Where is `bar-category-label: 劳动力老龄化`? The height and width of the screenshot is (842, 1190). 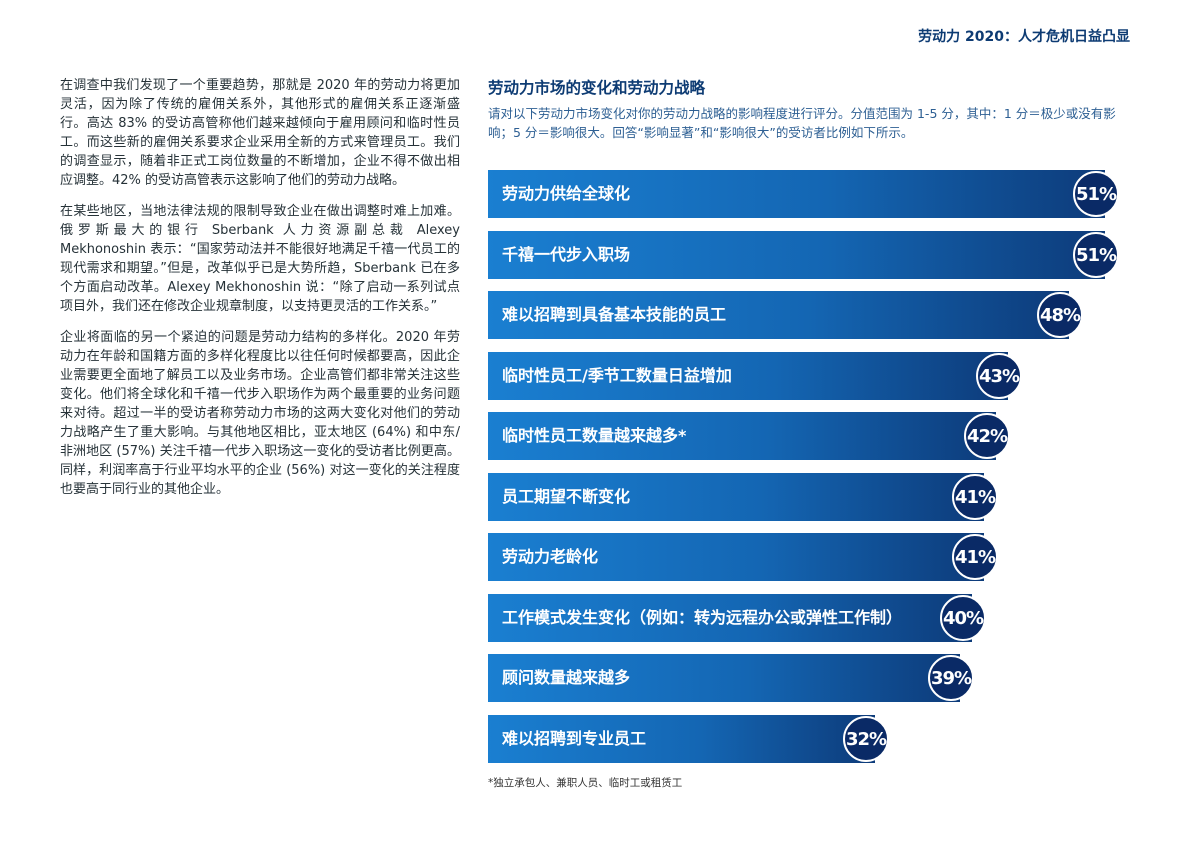 bar-category-label: 劳动力老龄化 is located at coordinates (550, 556).